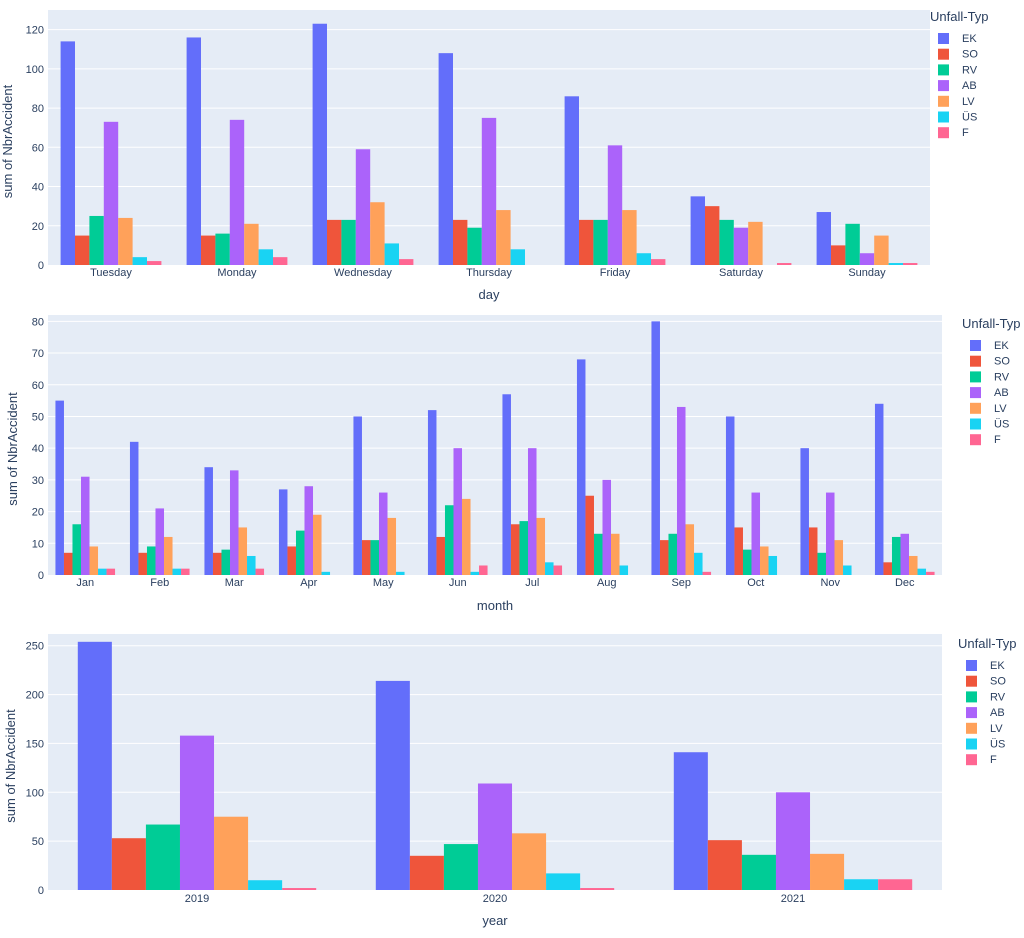 The width and height of the screenshot is (1024, 938). What do you see at coordinates (291, 560) in the screenshot?
I see `bar-SO-Apr` at bounding box center [291, 560].